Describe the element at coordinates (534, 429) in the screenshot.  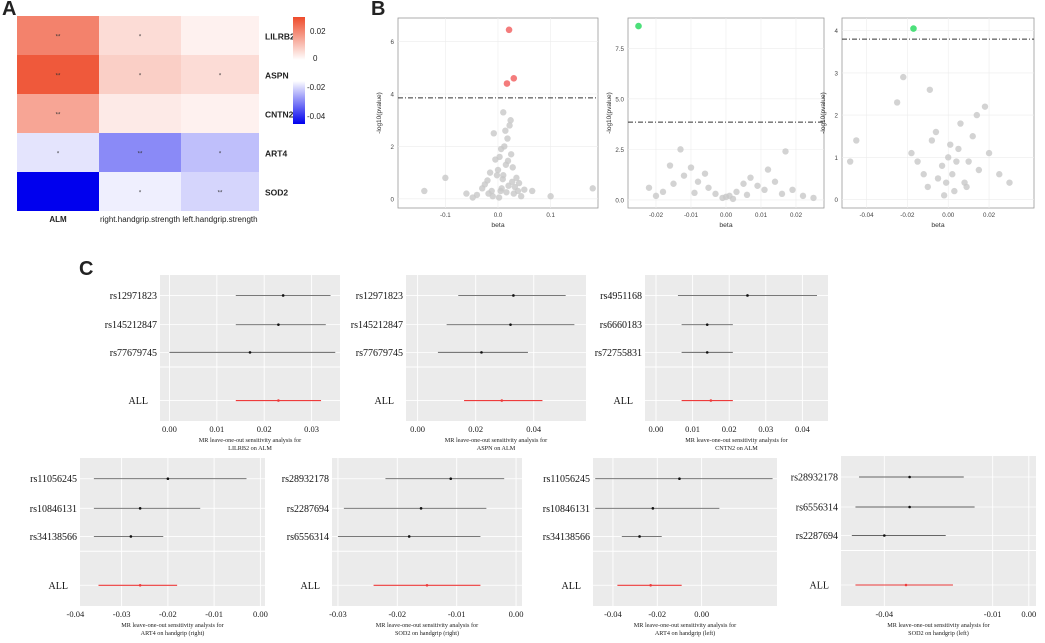
I see `x-tick-label: 0.04` at that location.